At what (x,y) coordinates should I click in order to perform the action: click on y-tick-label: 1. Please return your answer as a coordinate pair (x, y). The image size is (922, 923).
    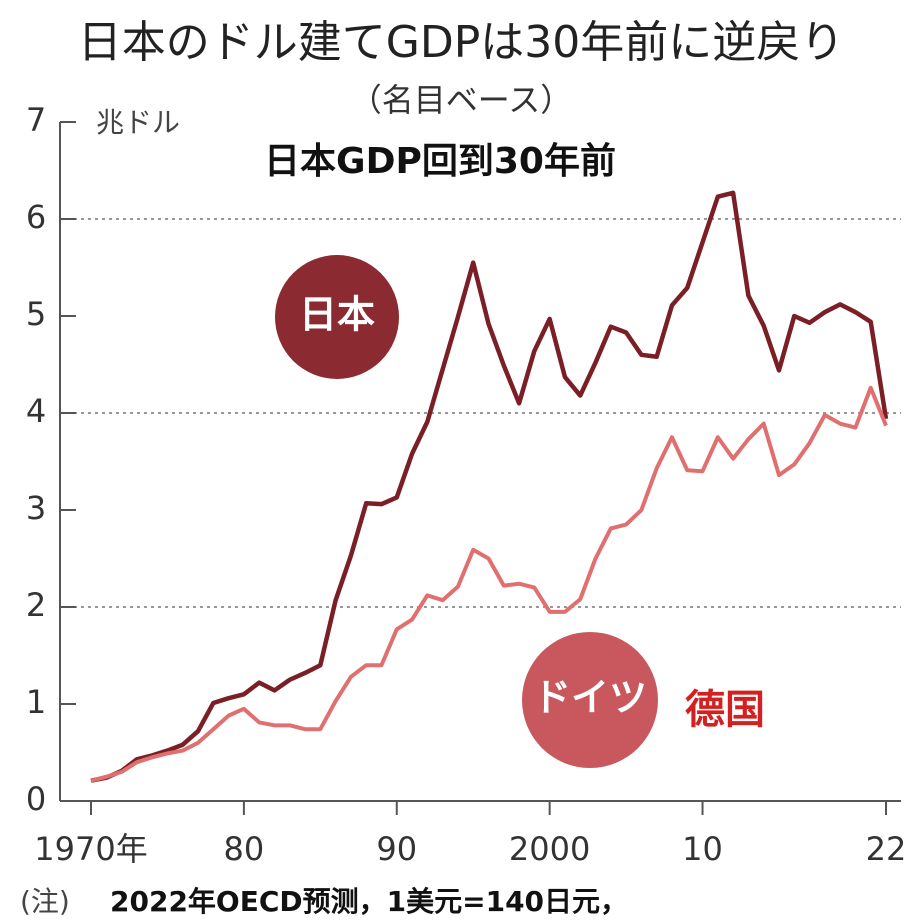
    Looking at the image, I should click on (36, 702).